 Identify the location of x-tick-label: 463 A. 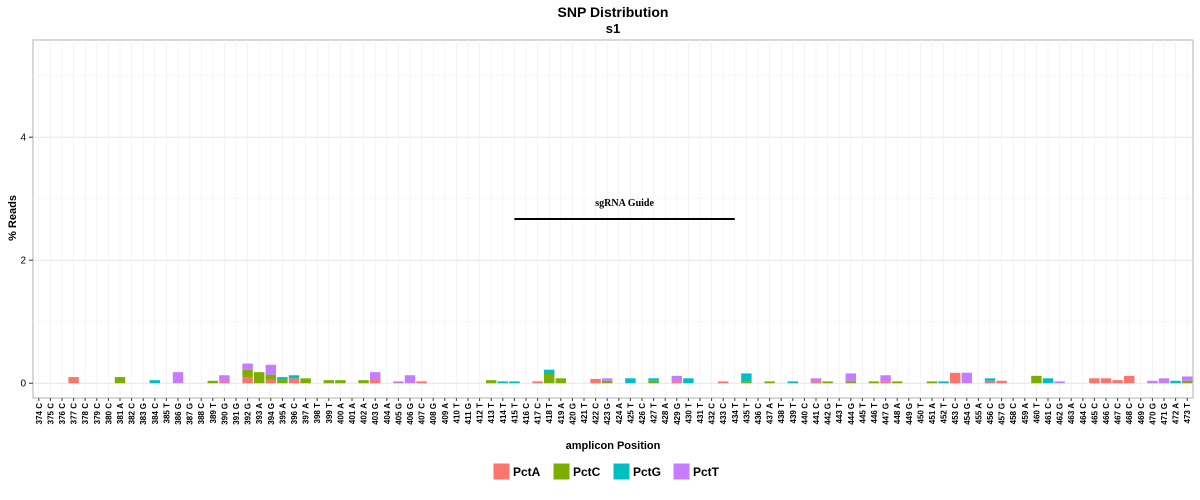
(1071, 413).